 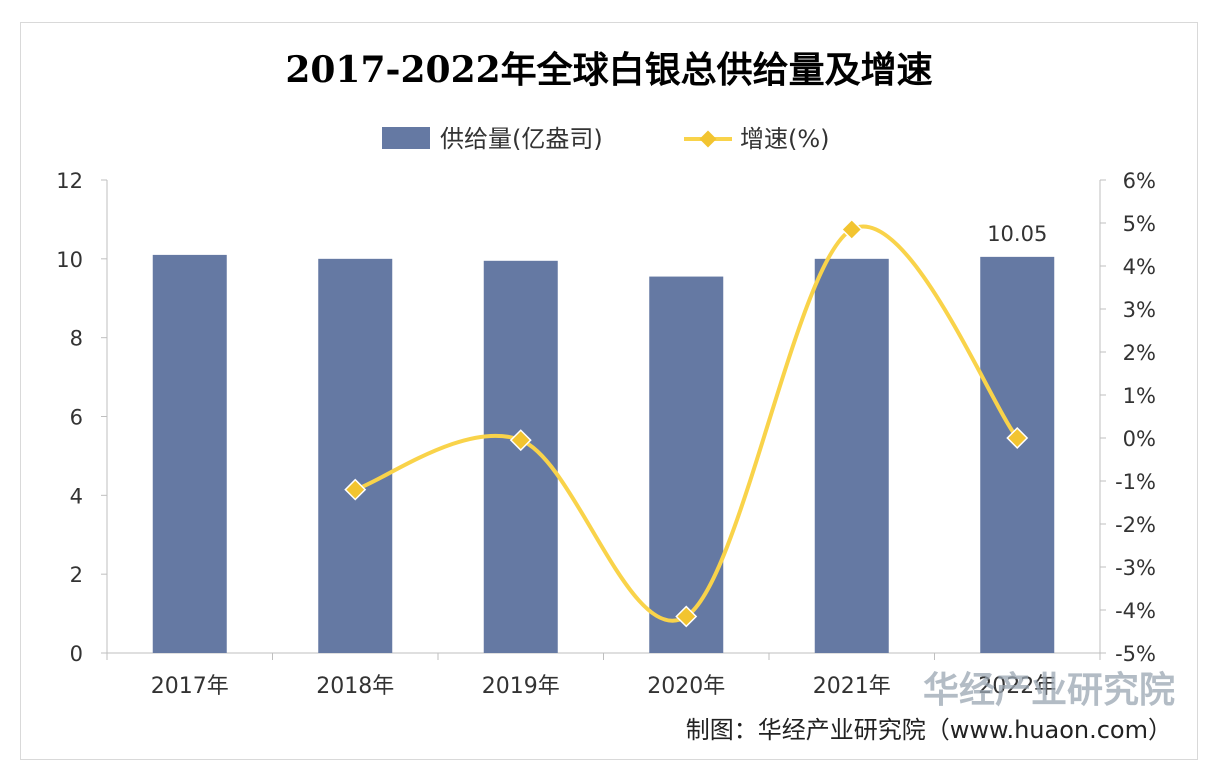 I want to click on y-left-tick-label: 0, so click(x=76, y=654).